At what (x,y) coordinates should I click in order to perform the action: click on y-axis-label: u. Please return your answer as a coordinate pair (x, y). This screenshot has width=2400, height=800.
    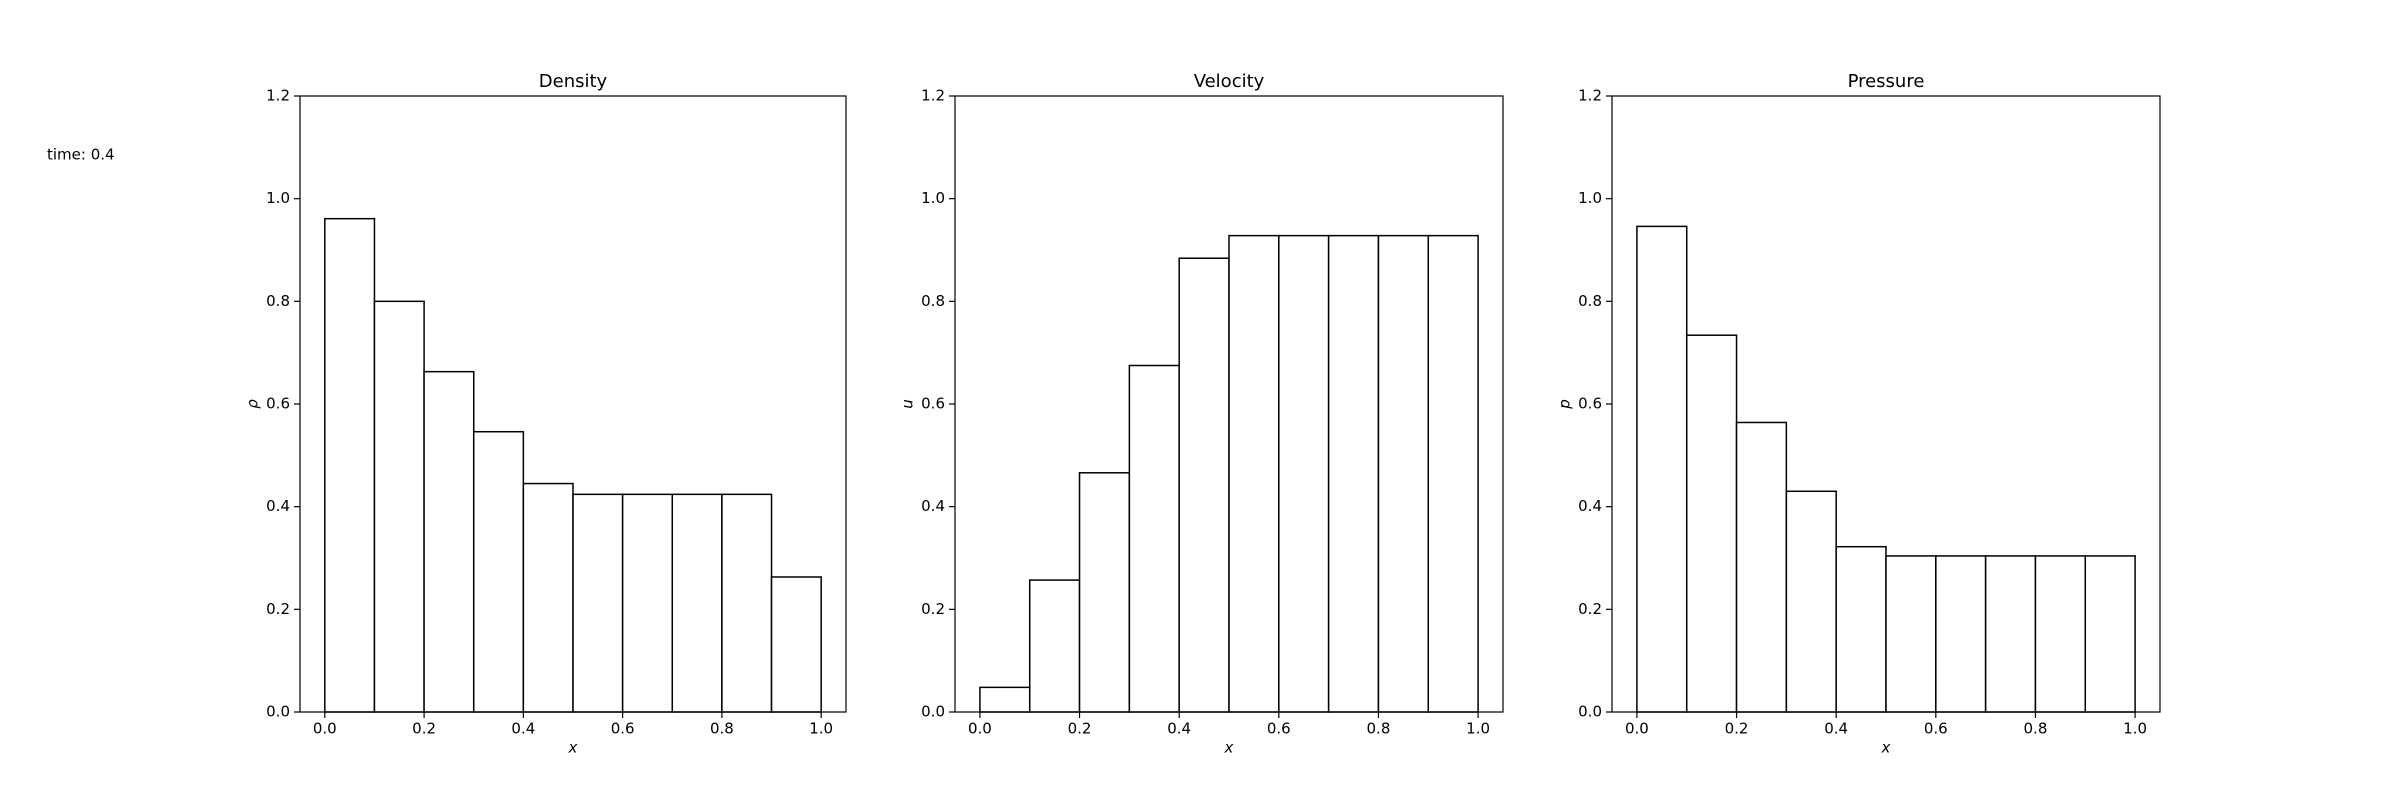
    Looking at the image, I should click on (908, 404).